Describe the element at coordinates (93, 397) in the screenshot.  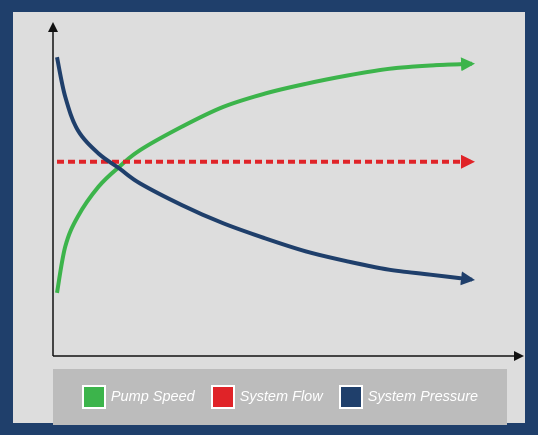
I see `legend-swatch-pump-speed` at that location.